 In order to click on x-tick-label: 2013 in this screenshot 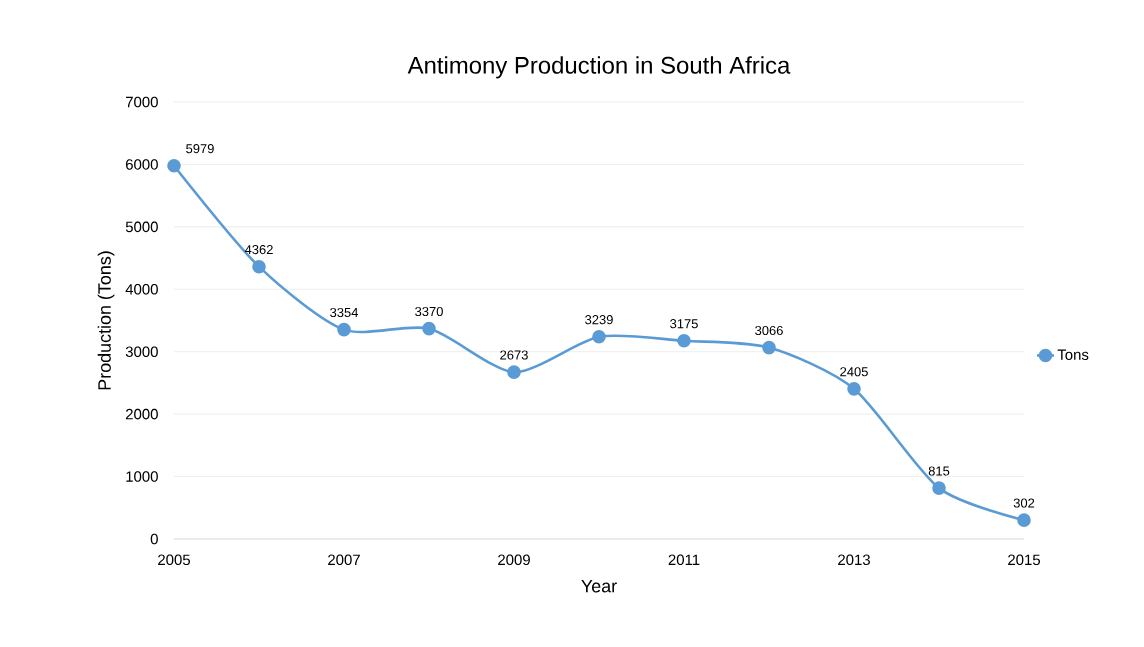, I will do `click(854, 560)`.